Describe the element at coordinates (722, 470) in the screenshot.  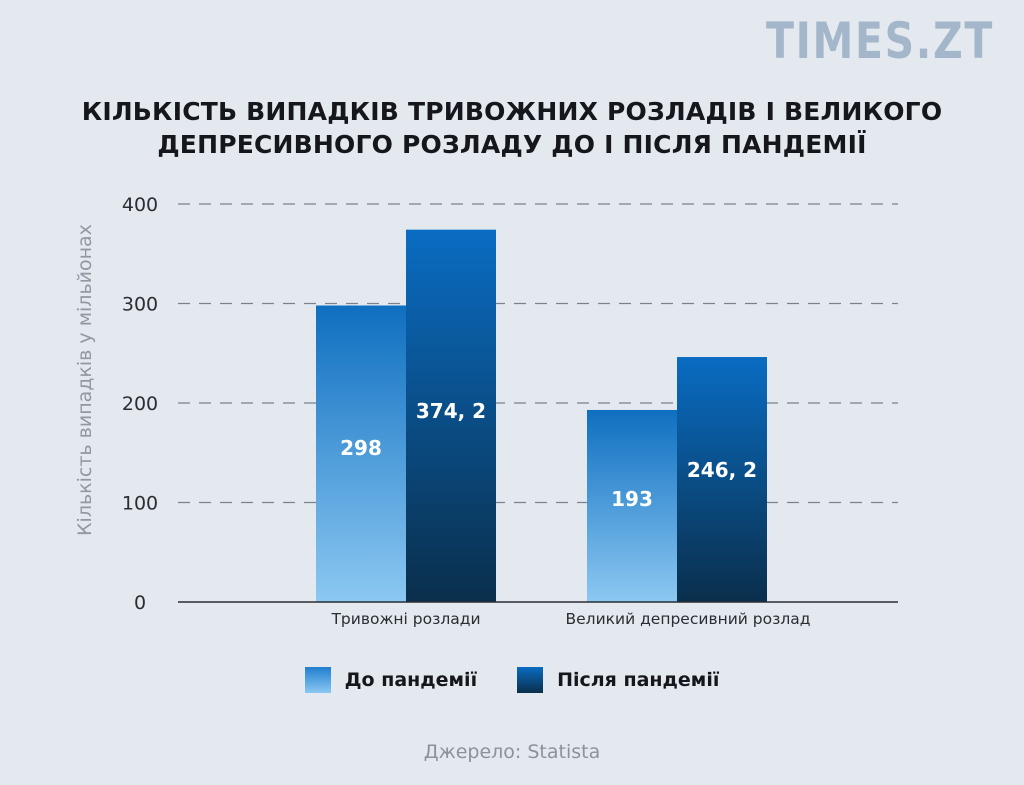
I see `data-label: 246, 2` at that location.